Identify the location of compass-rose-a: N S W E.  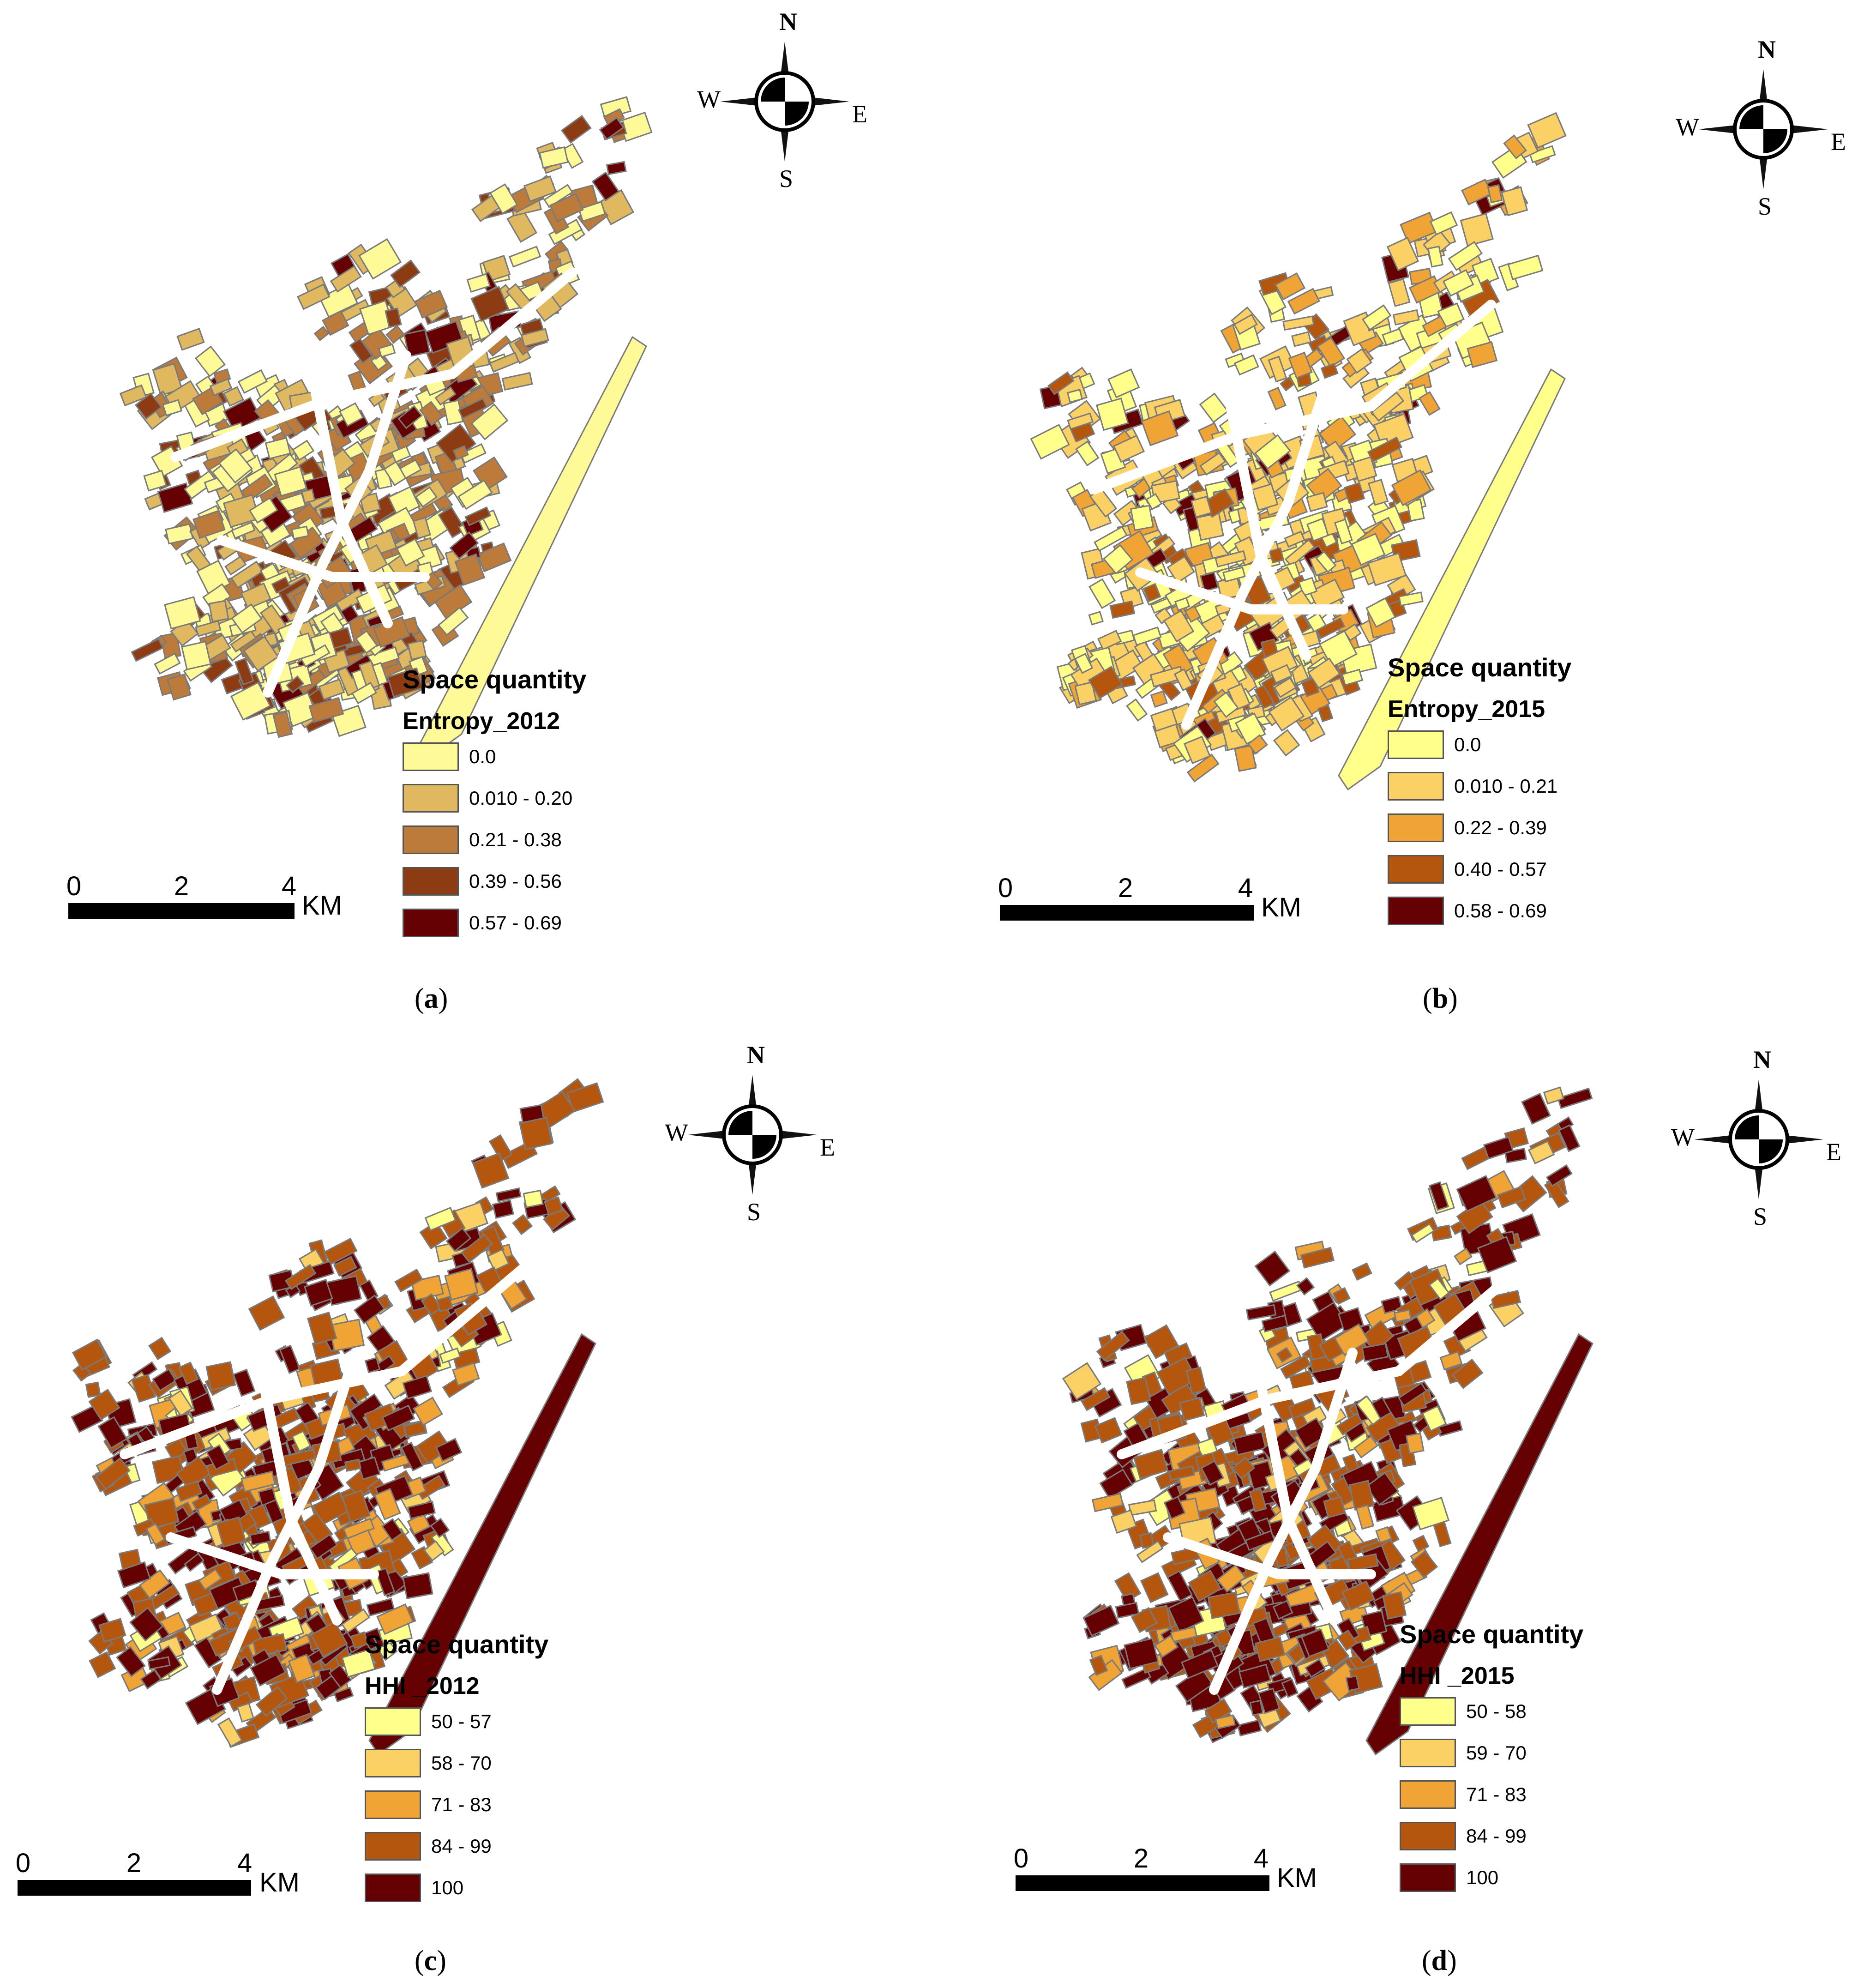
(784, 101).